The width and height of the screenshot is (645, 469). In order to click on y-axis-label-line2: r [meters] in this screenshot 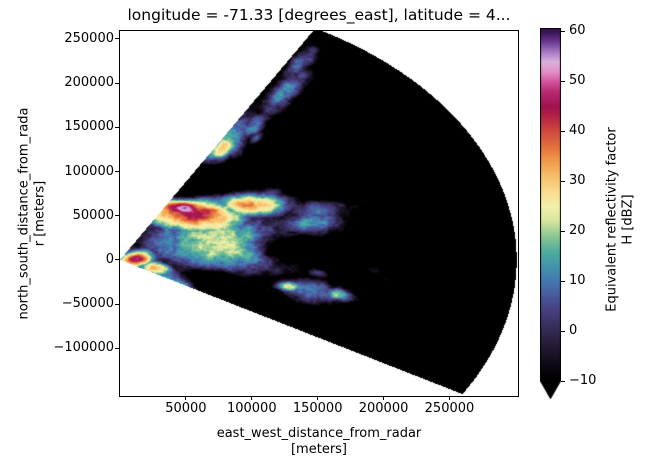, I will do `click(39, 213)`.